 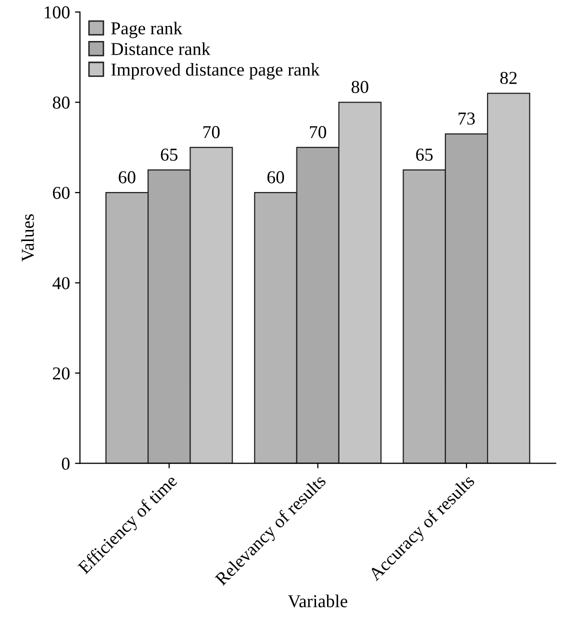 I want to click on data-label: 73, so click(x=466, y=118).